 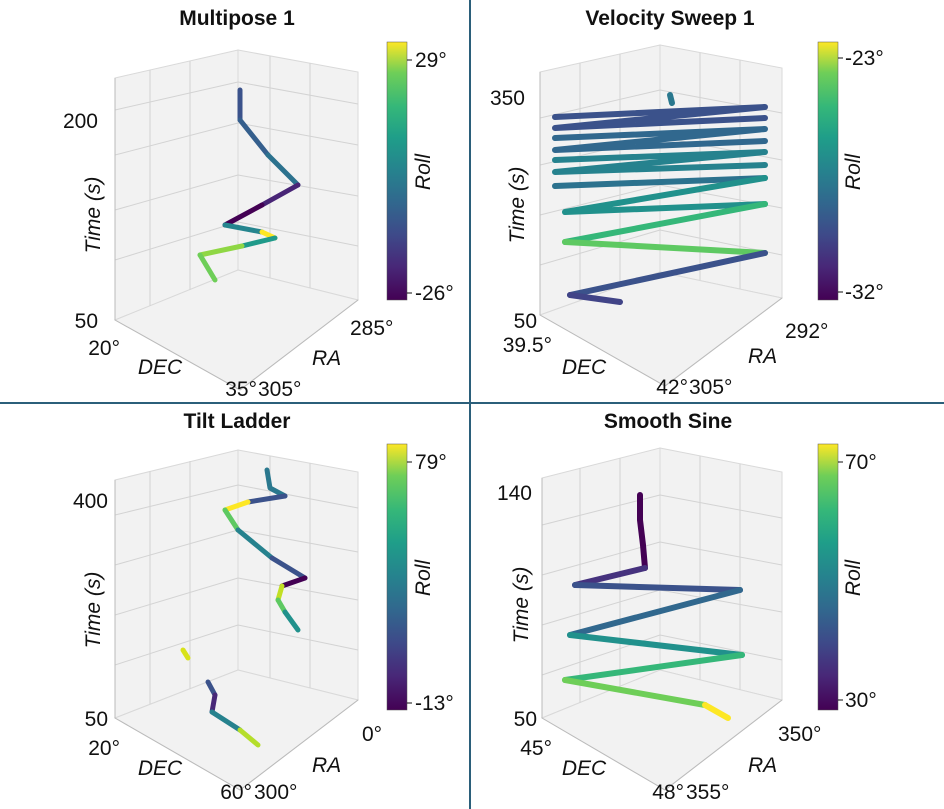 I want to click on panel-2-colorbar-label: Roll, so click(x=853, y=172).